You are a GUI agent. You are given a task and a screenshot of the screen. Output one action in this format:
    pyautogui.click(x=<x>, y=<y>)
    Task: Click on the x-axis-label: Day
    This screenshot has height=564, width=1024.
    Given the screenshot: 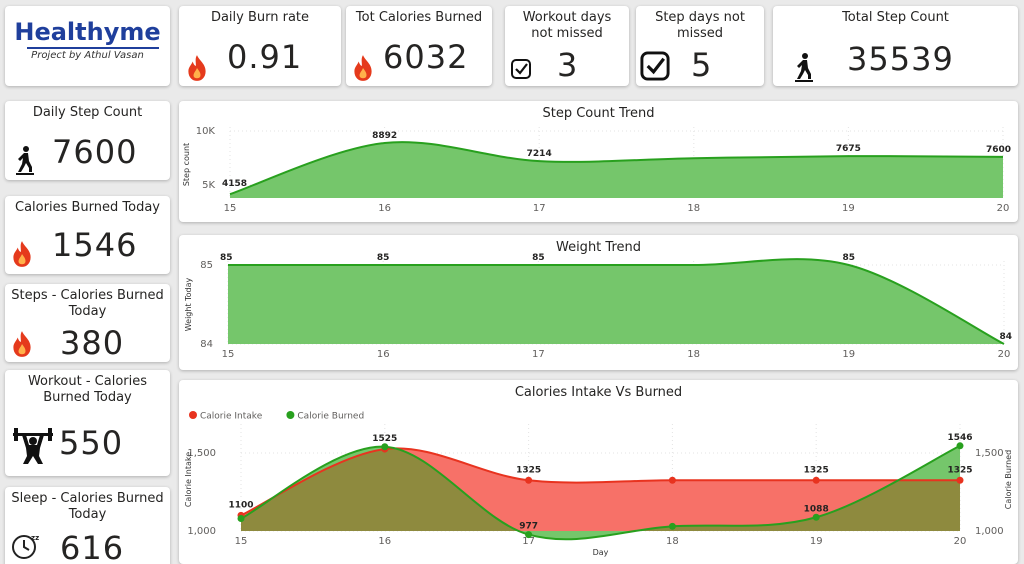 What is the action you would take?
    pyautogui.click(x=601, y=552)
    